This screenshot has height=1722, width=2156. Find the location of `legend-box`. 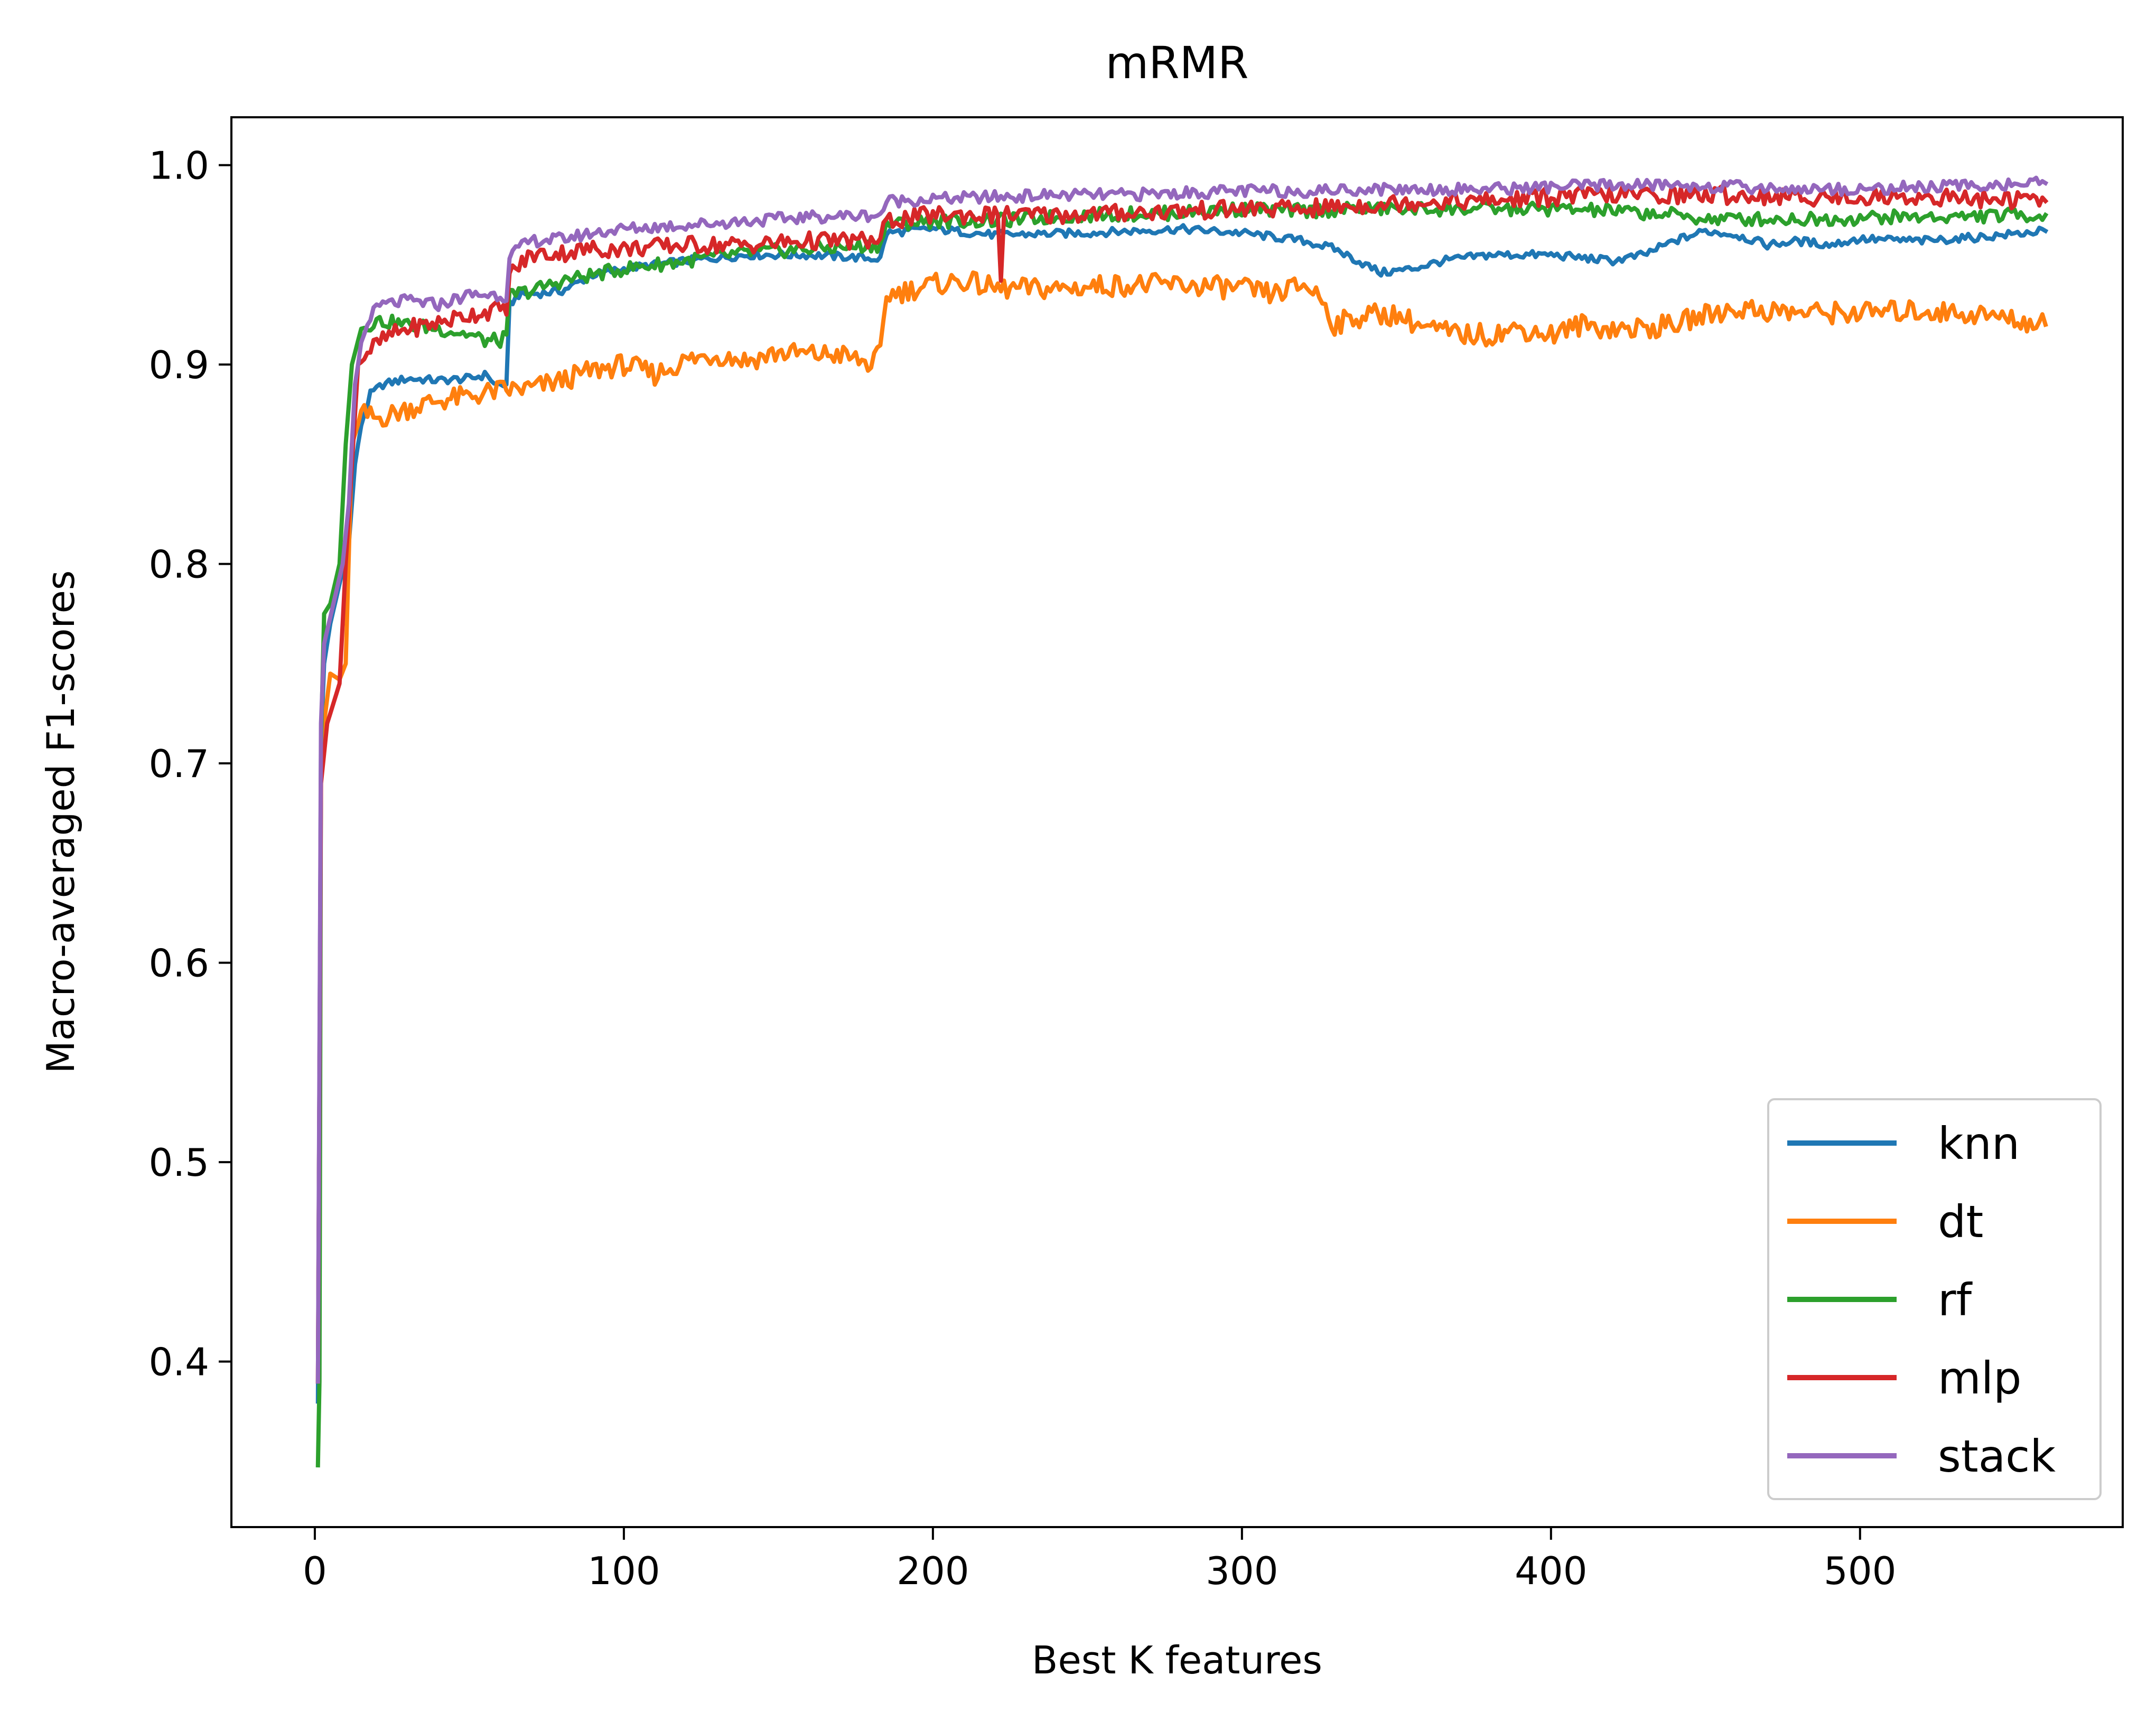

legend-box is located at coordinates (1934, 1299).